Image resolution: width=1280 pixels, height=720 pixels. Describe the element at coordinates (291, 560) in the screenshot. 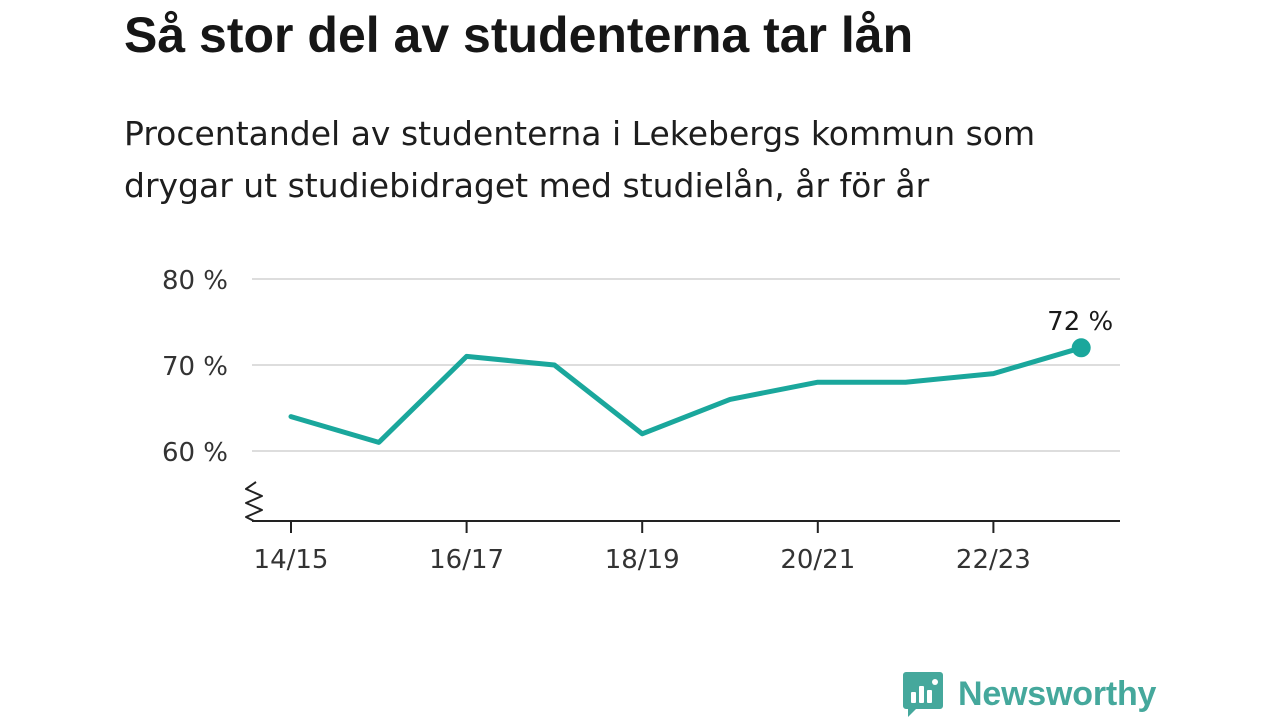

I see `x-tick-label: 14/15` at that location.